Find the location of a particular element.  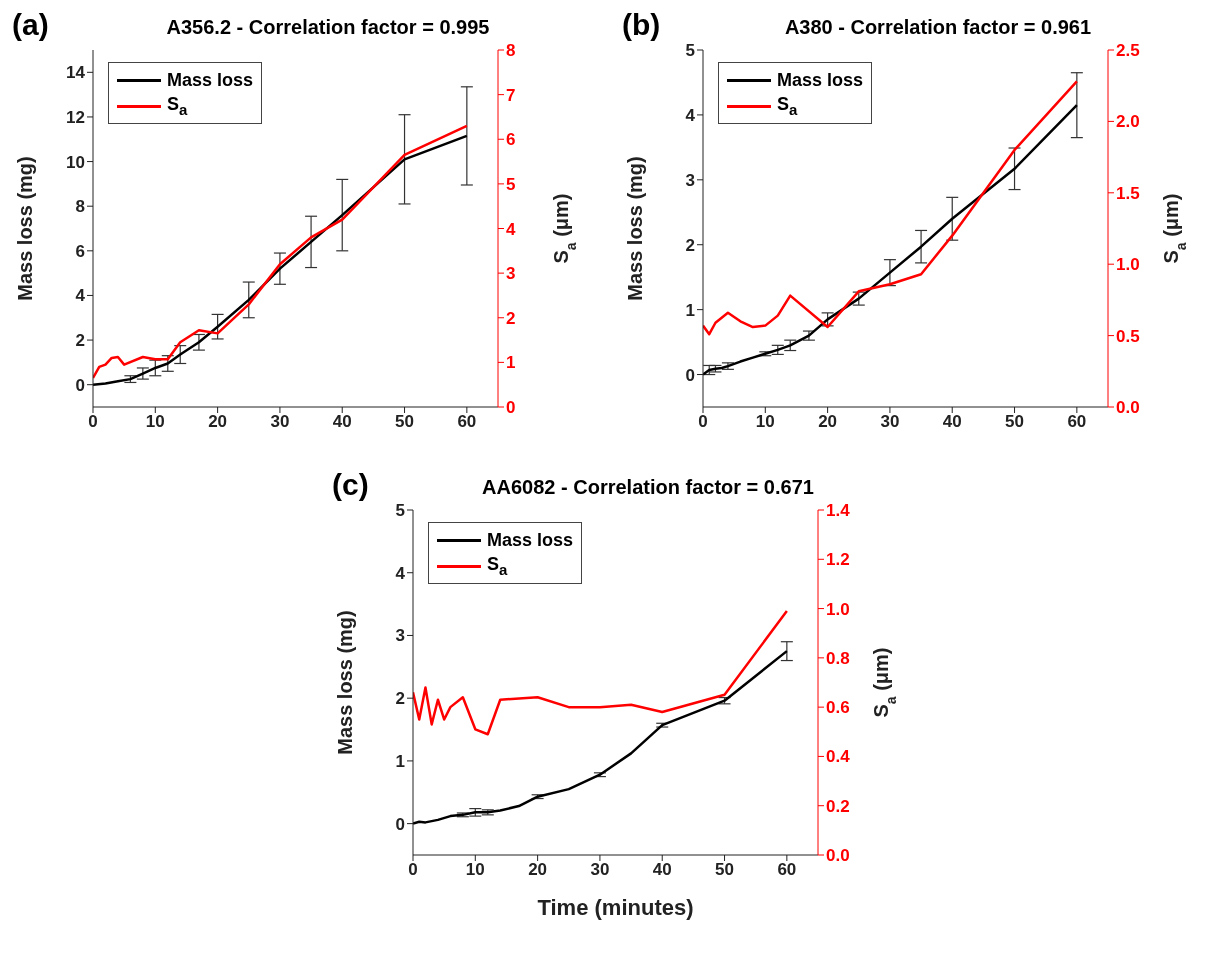

x-axis-title: Time (minutes) is located at coordinates (615, 907).